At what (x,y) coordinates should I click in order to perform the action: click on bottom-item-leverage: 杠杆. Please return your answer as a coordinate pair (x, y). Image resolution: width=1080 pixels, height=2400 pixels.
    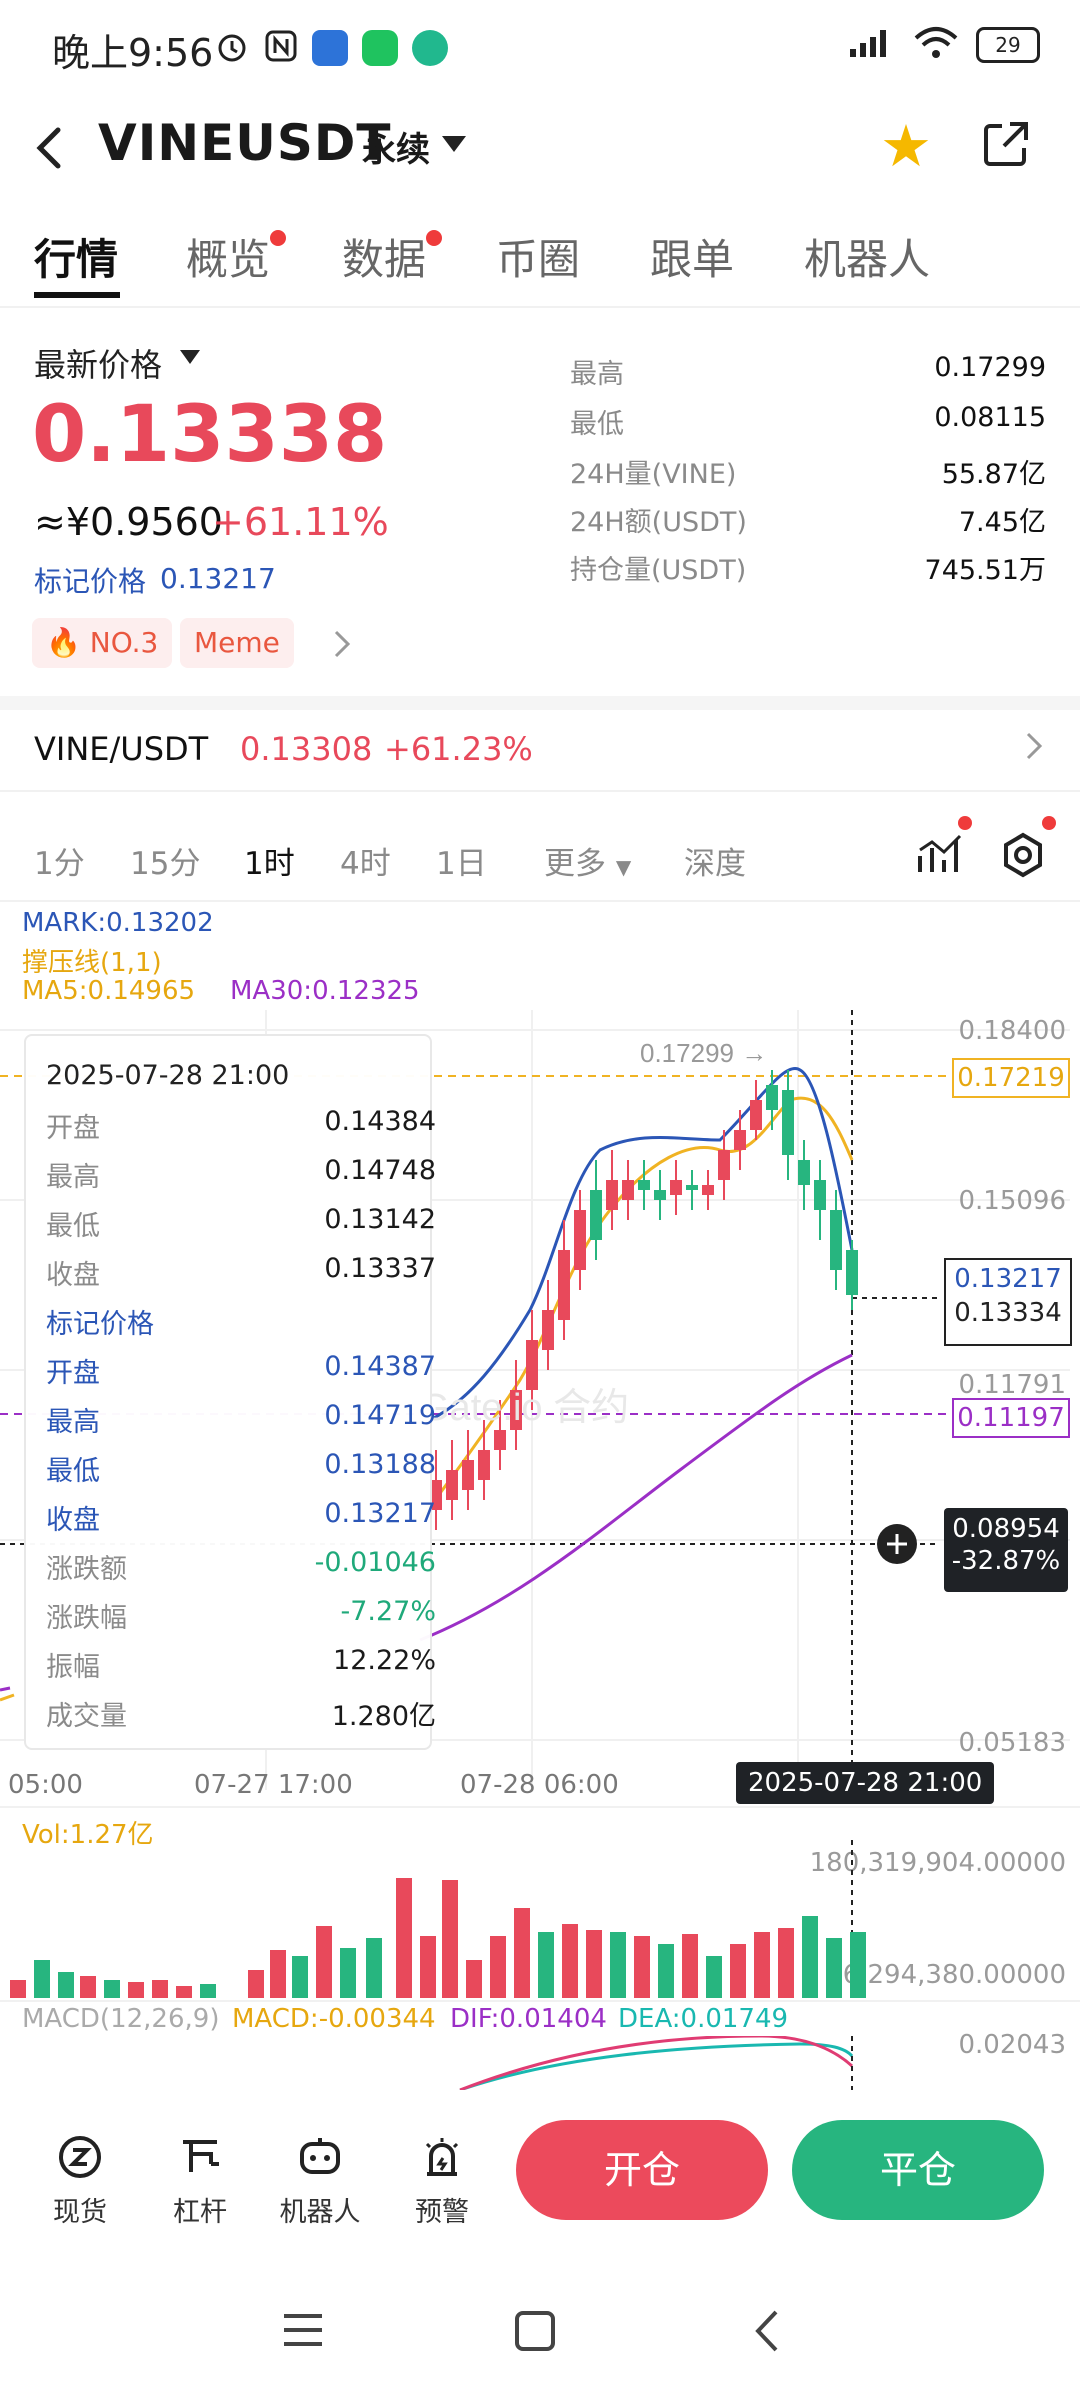
    Looking at the image, I should click on (200, 2179).